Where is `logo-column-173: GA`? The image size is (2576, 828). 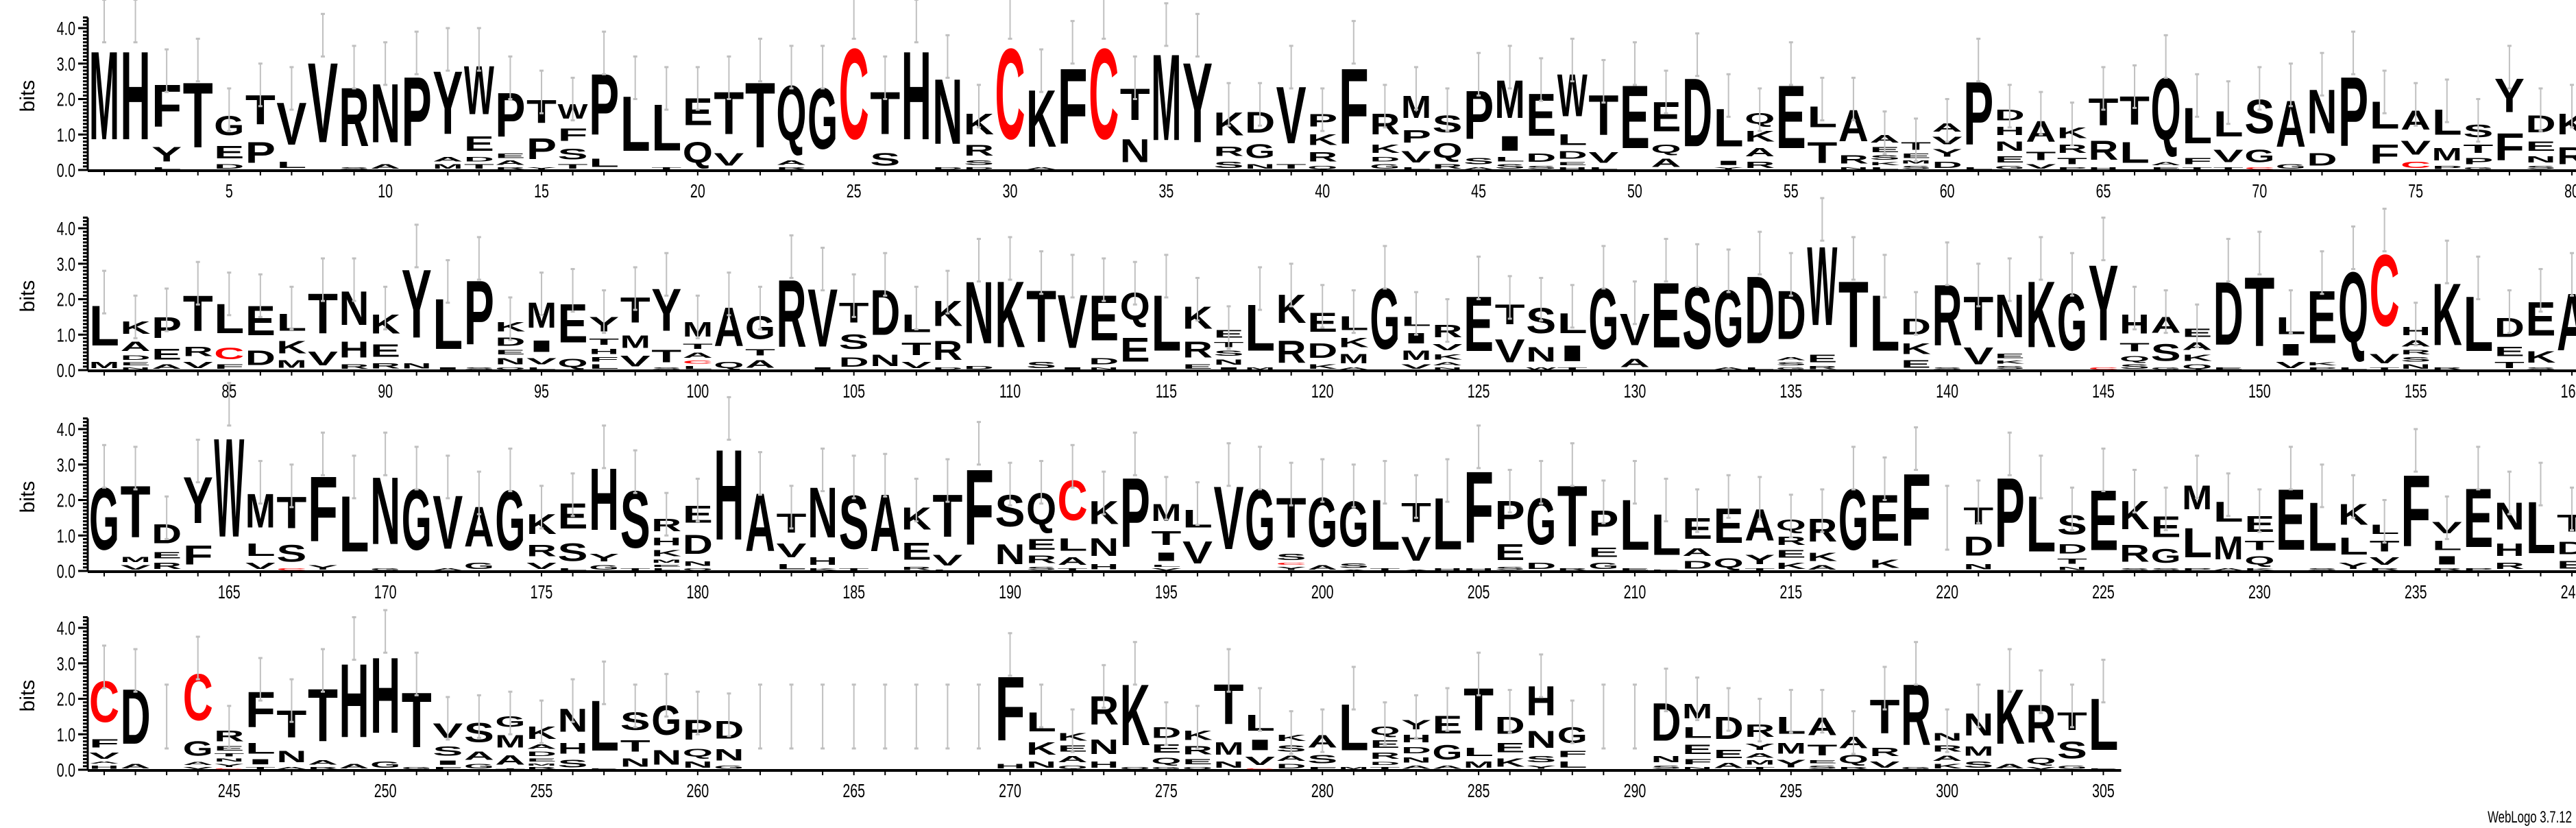
logo-column-173: GA is located at coordinates (479, 520).